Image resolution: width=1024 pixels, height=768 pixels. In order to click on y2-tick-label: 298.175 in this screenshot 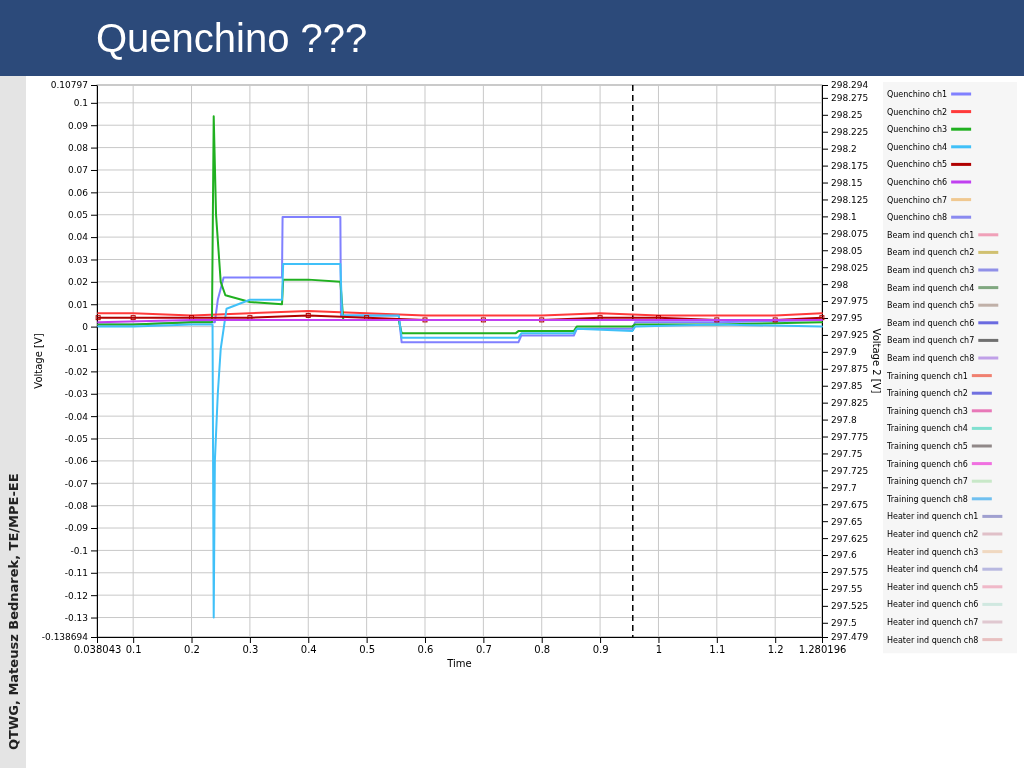, I will do `click(850, 165)`.